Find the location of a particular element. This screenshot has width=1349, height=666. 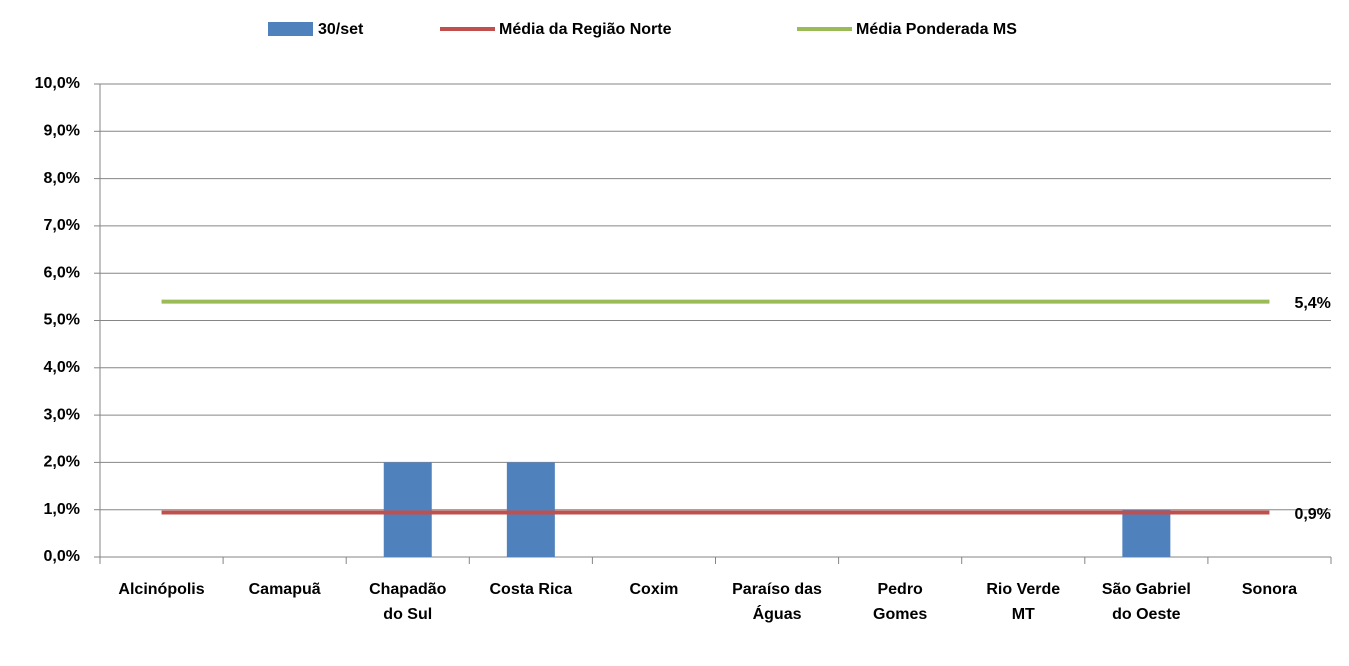

y-tick-label: 7,0% is located at coordinates (62, 225).